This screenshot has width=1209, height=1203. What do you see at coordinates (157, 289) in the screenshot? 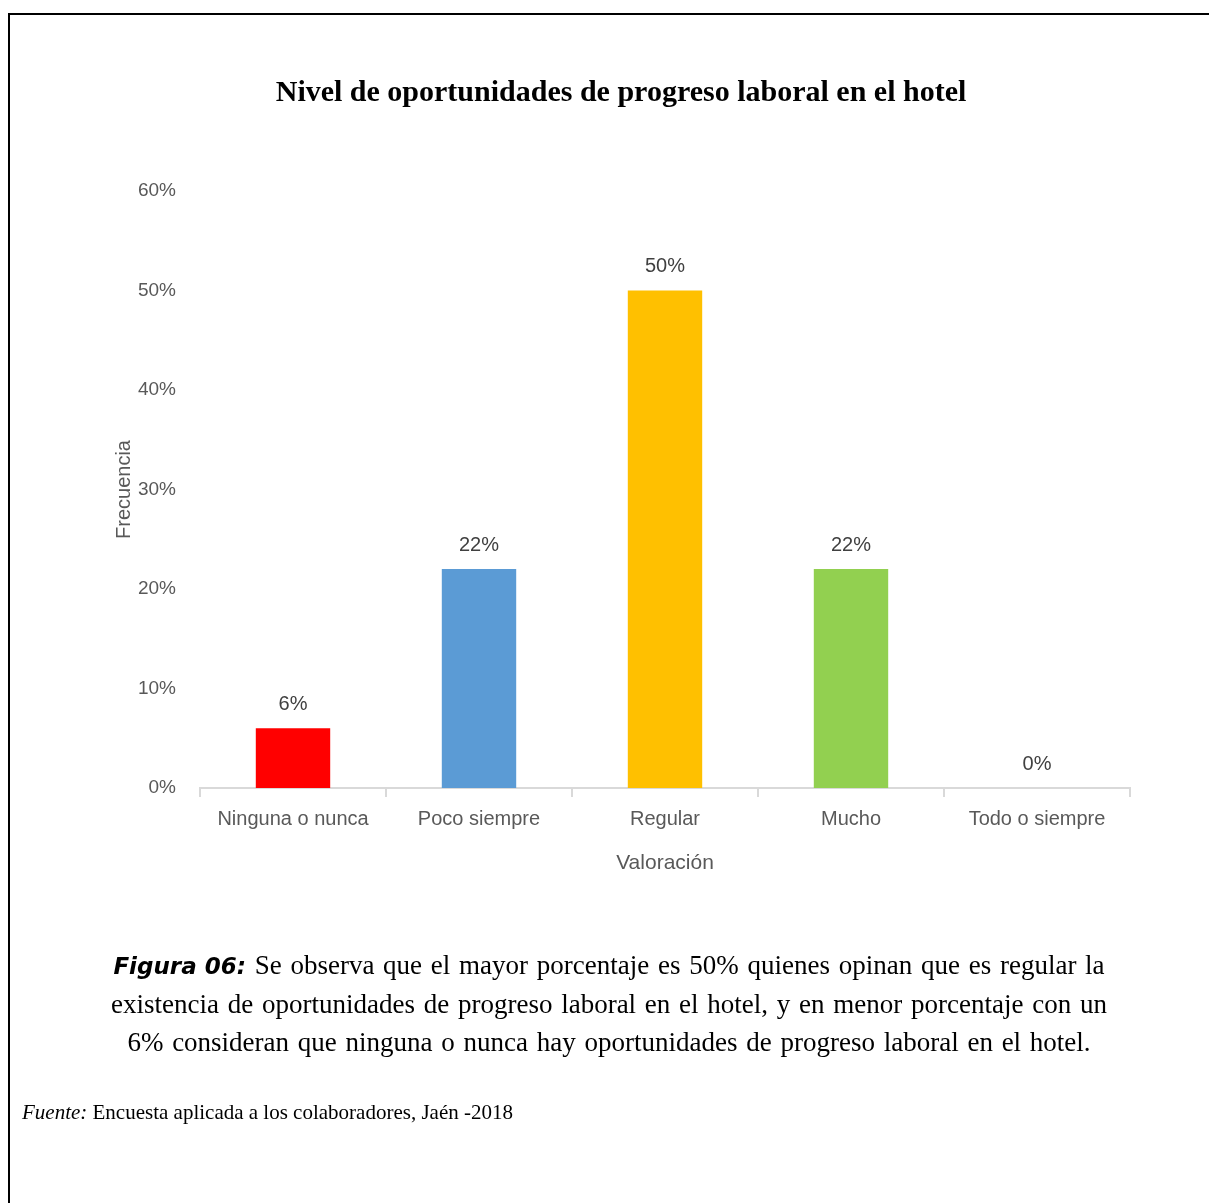
I see `y-tick-label: 50%` at bounding box center [157, 289].